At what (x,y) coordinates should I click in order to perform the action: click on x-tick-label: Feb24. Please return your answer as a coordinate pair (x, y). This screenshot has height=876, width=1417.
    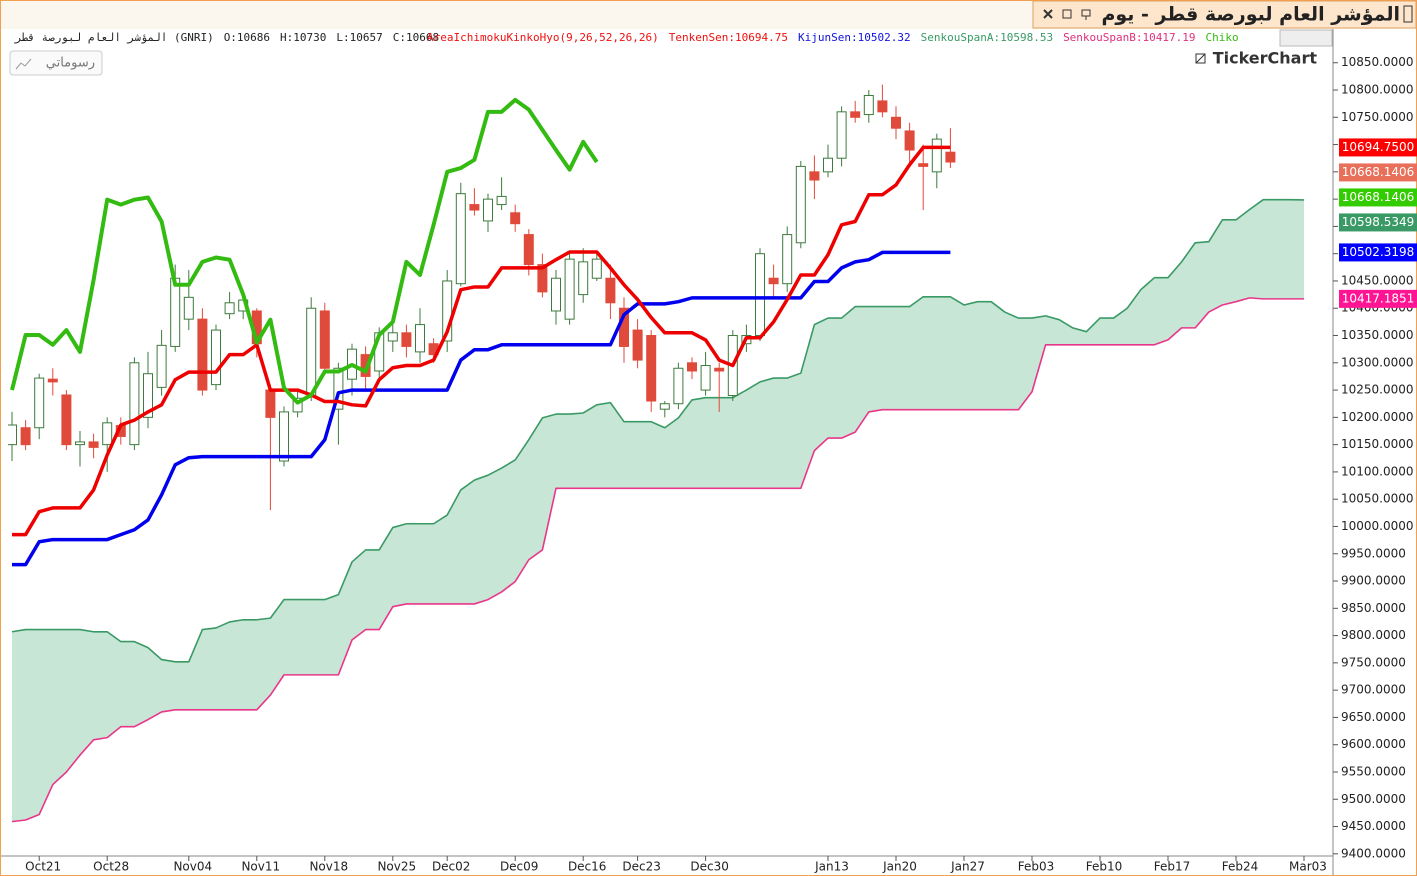
    Looking at the image, I should click on (1240, 867).